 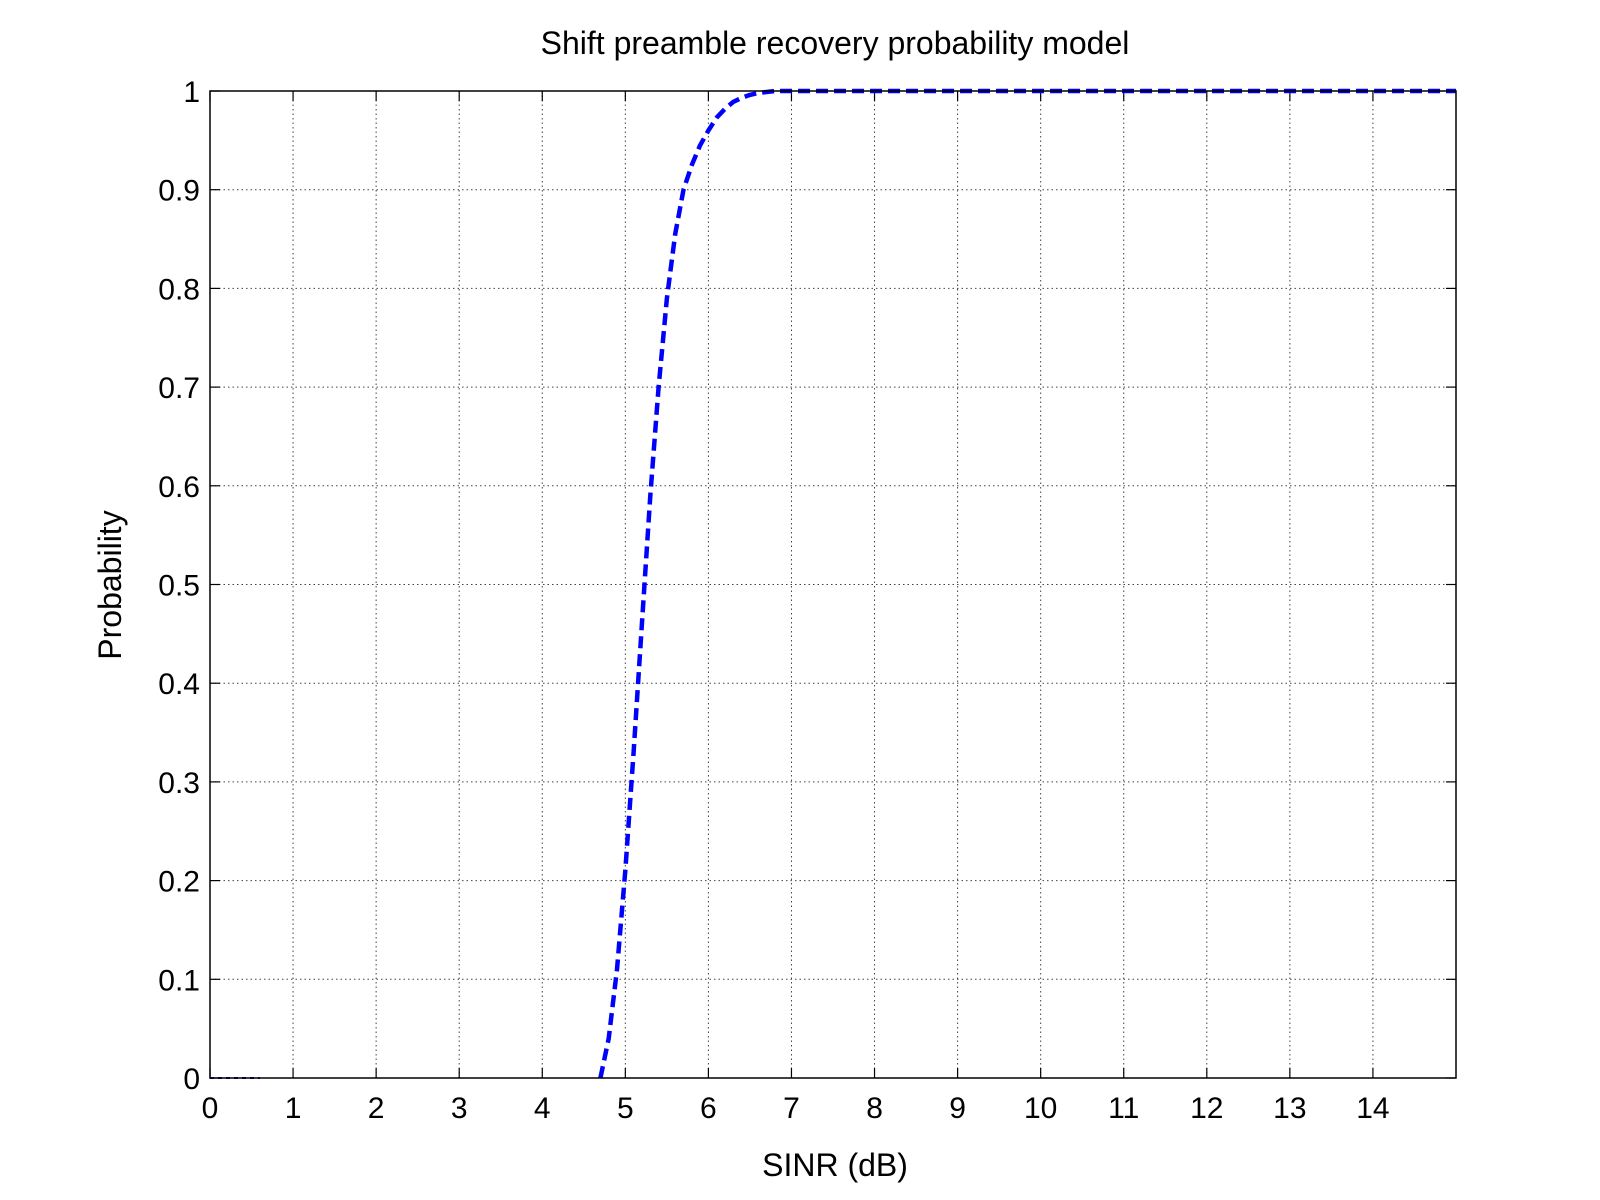 What do you see at coordinates (1372, 1108) in the screenshot?
I see `x-tick-label: 14` at bounding box center [1372, 1108].